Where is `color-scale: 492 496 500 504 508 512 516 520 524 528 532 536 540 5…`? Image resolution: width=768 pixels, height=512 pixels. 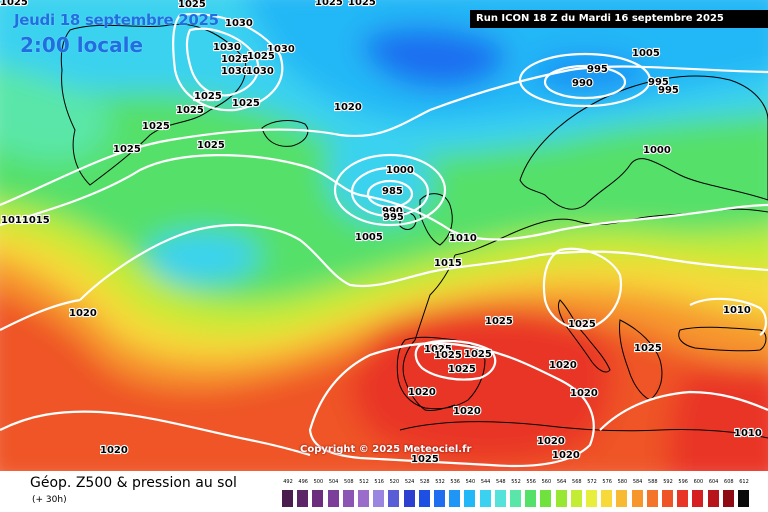
color-scale: 492 496 500 504 508 512 516 520 524 528 532 536 540 5… is located at coordinates (518, 494).